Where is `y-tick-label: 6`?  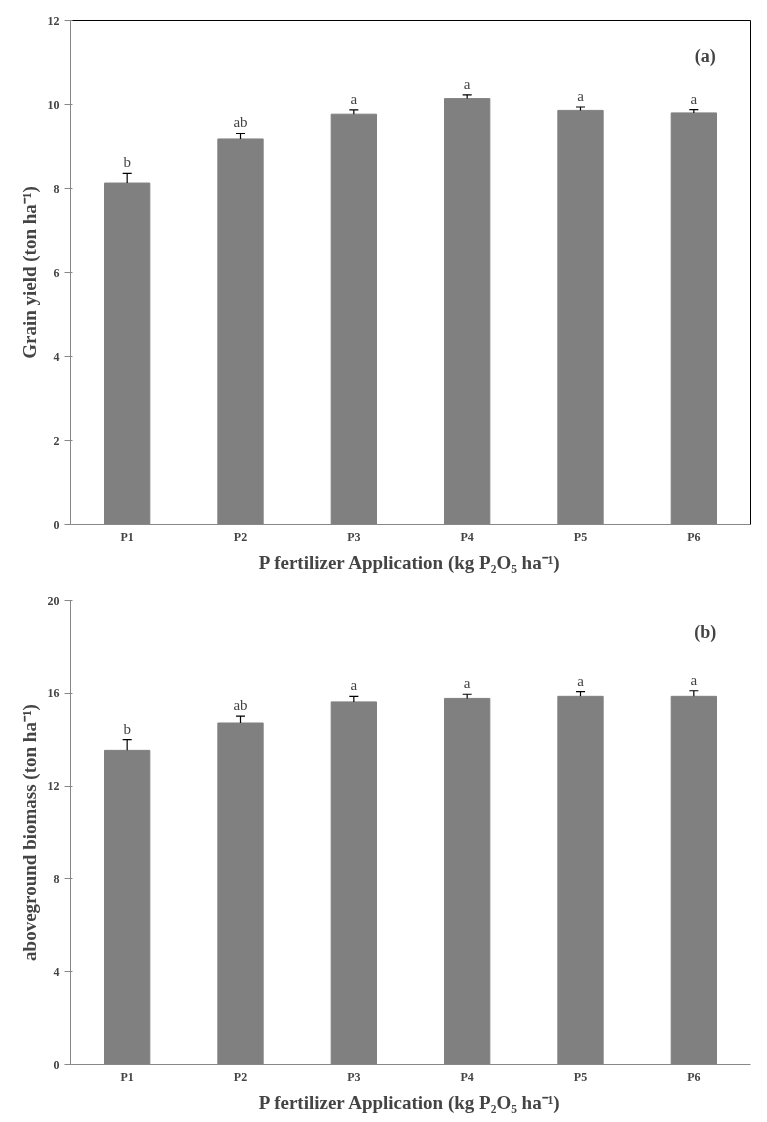 y-tick-label: 6 is located at coordinates (56, 272).